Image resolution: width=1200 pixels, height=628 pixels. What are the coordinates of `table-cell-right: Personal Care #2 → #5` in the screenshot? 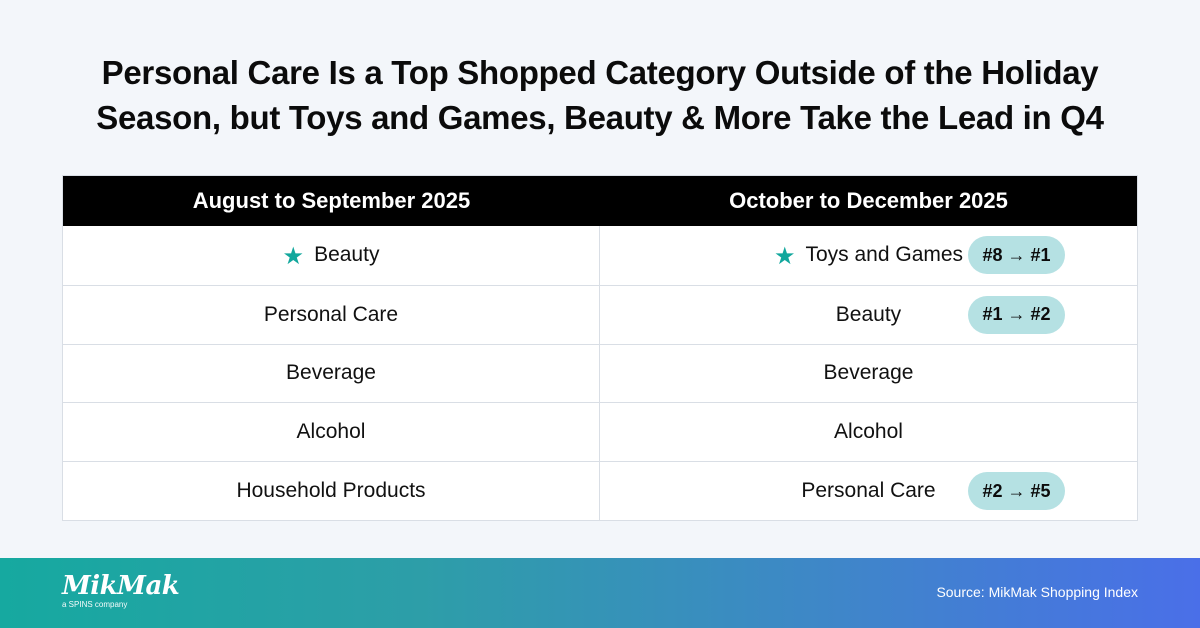 It's located at (868, 491).